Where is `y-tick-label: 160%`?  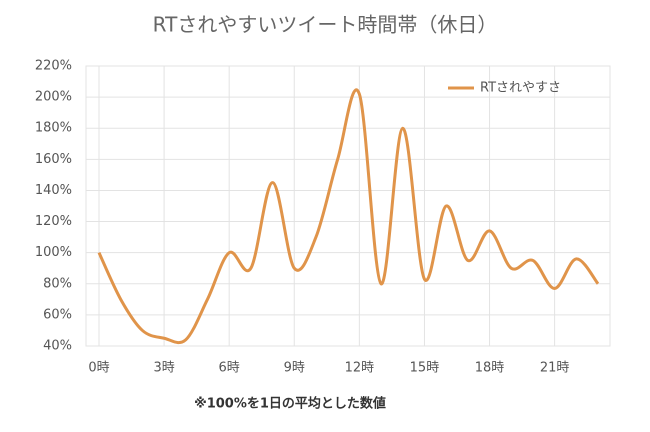 y-tick-label: 160% is located at coordinates (53, 159).